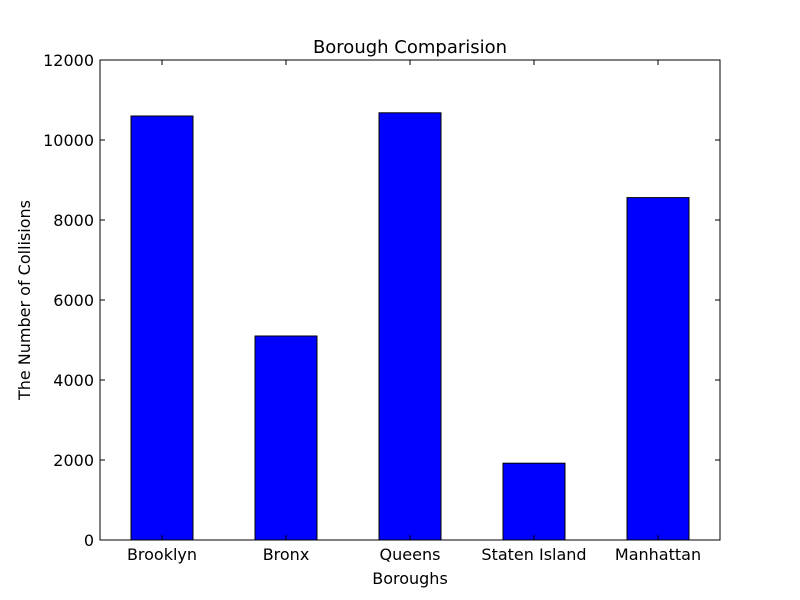  What do you see at coordinates (162, 328) in the screenshot?
I see `bar-brooklyn` at bounding box center [162, 328].